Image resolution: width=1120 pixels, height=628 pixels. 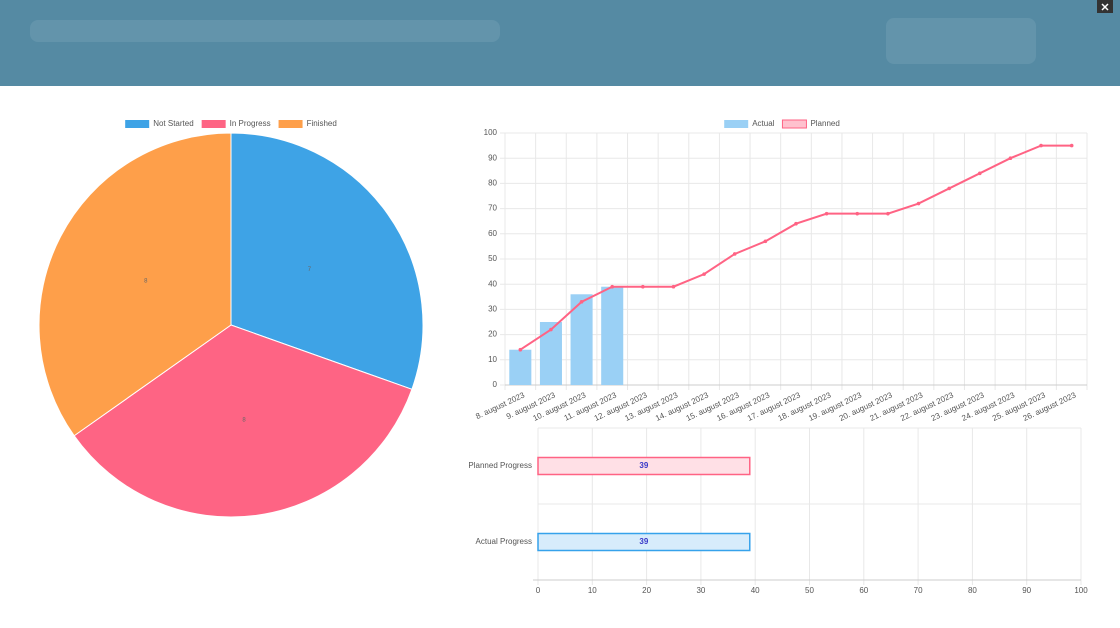 I want to click on x-tick-label: 40, so click(x=755, y=590).